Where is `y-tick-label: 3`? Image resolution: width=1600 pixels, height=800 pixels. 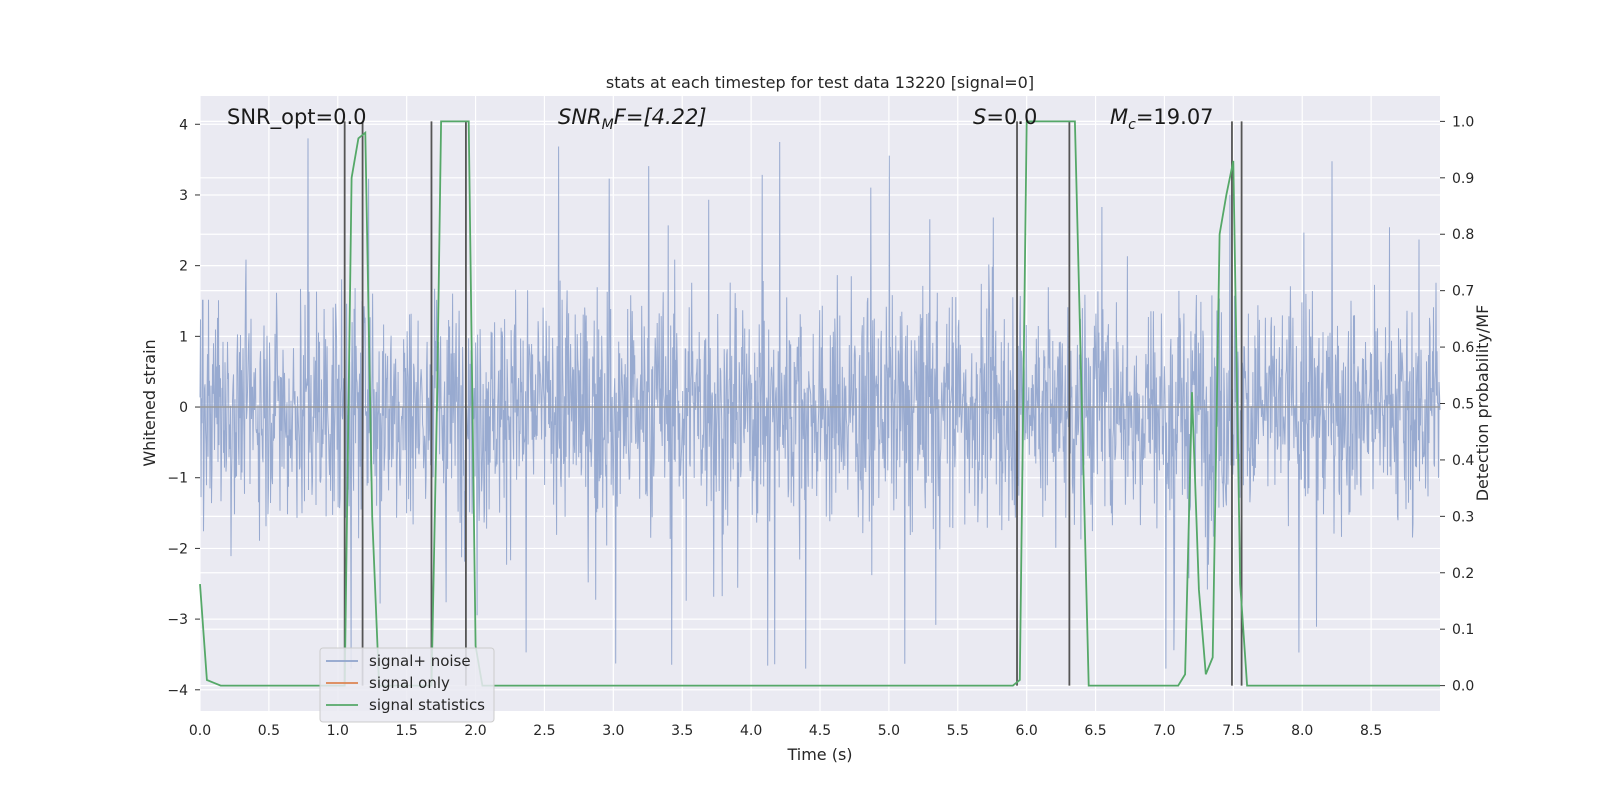 y-tick-label: 3 is located at coordinates (183, 196).